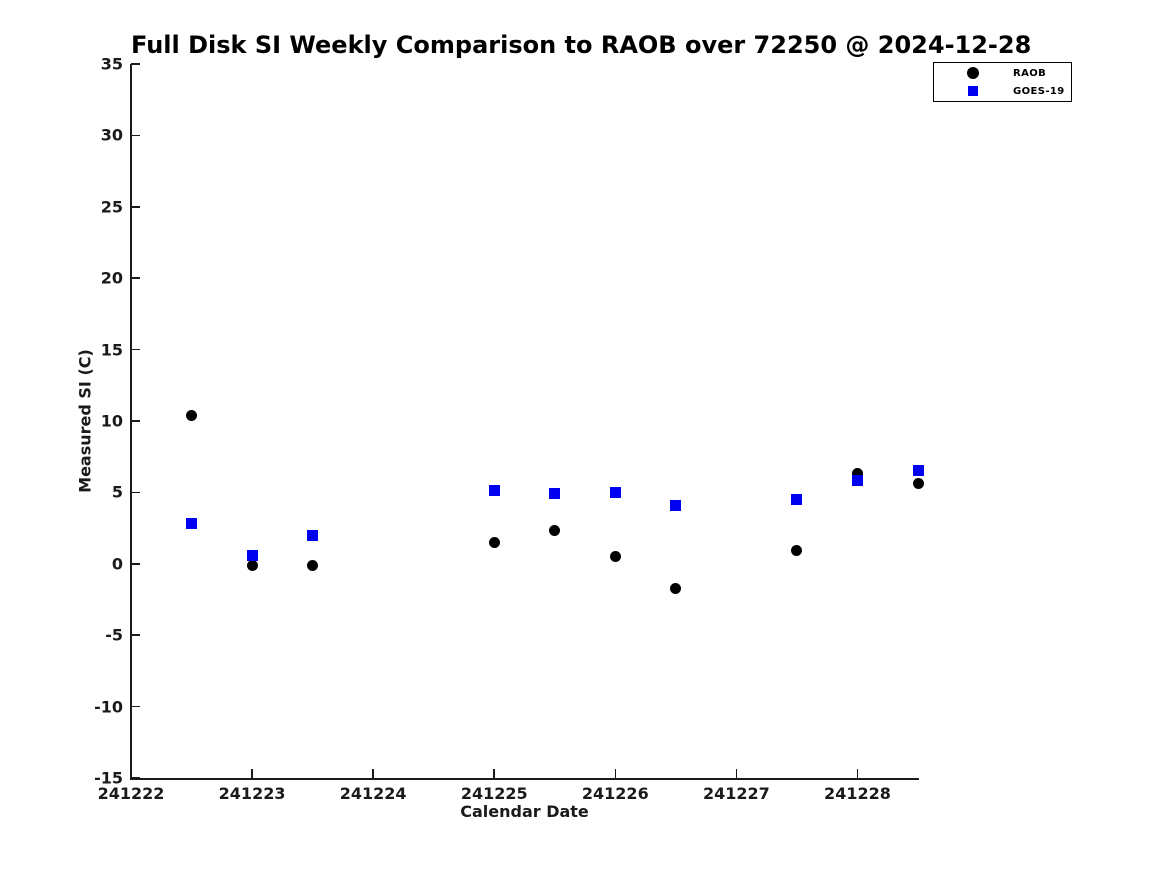  What do you see at coordinates (1002, 73) in the screenshot?
I see `legend-item-raob: RAOB` at bounding box center [1002, 73].